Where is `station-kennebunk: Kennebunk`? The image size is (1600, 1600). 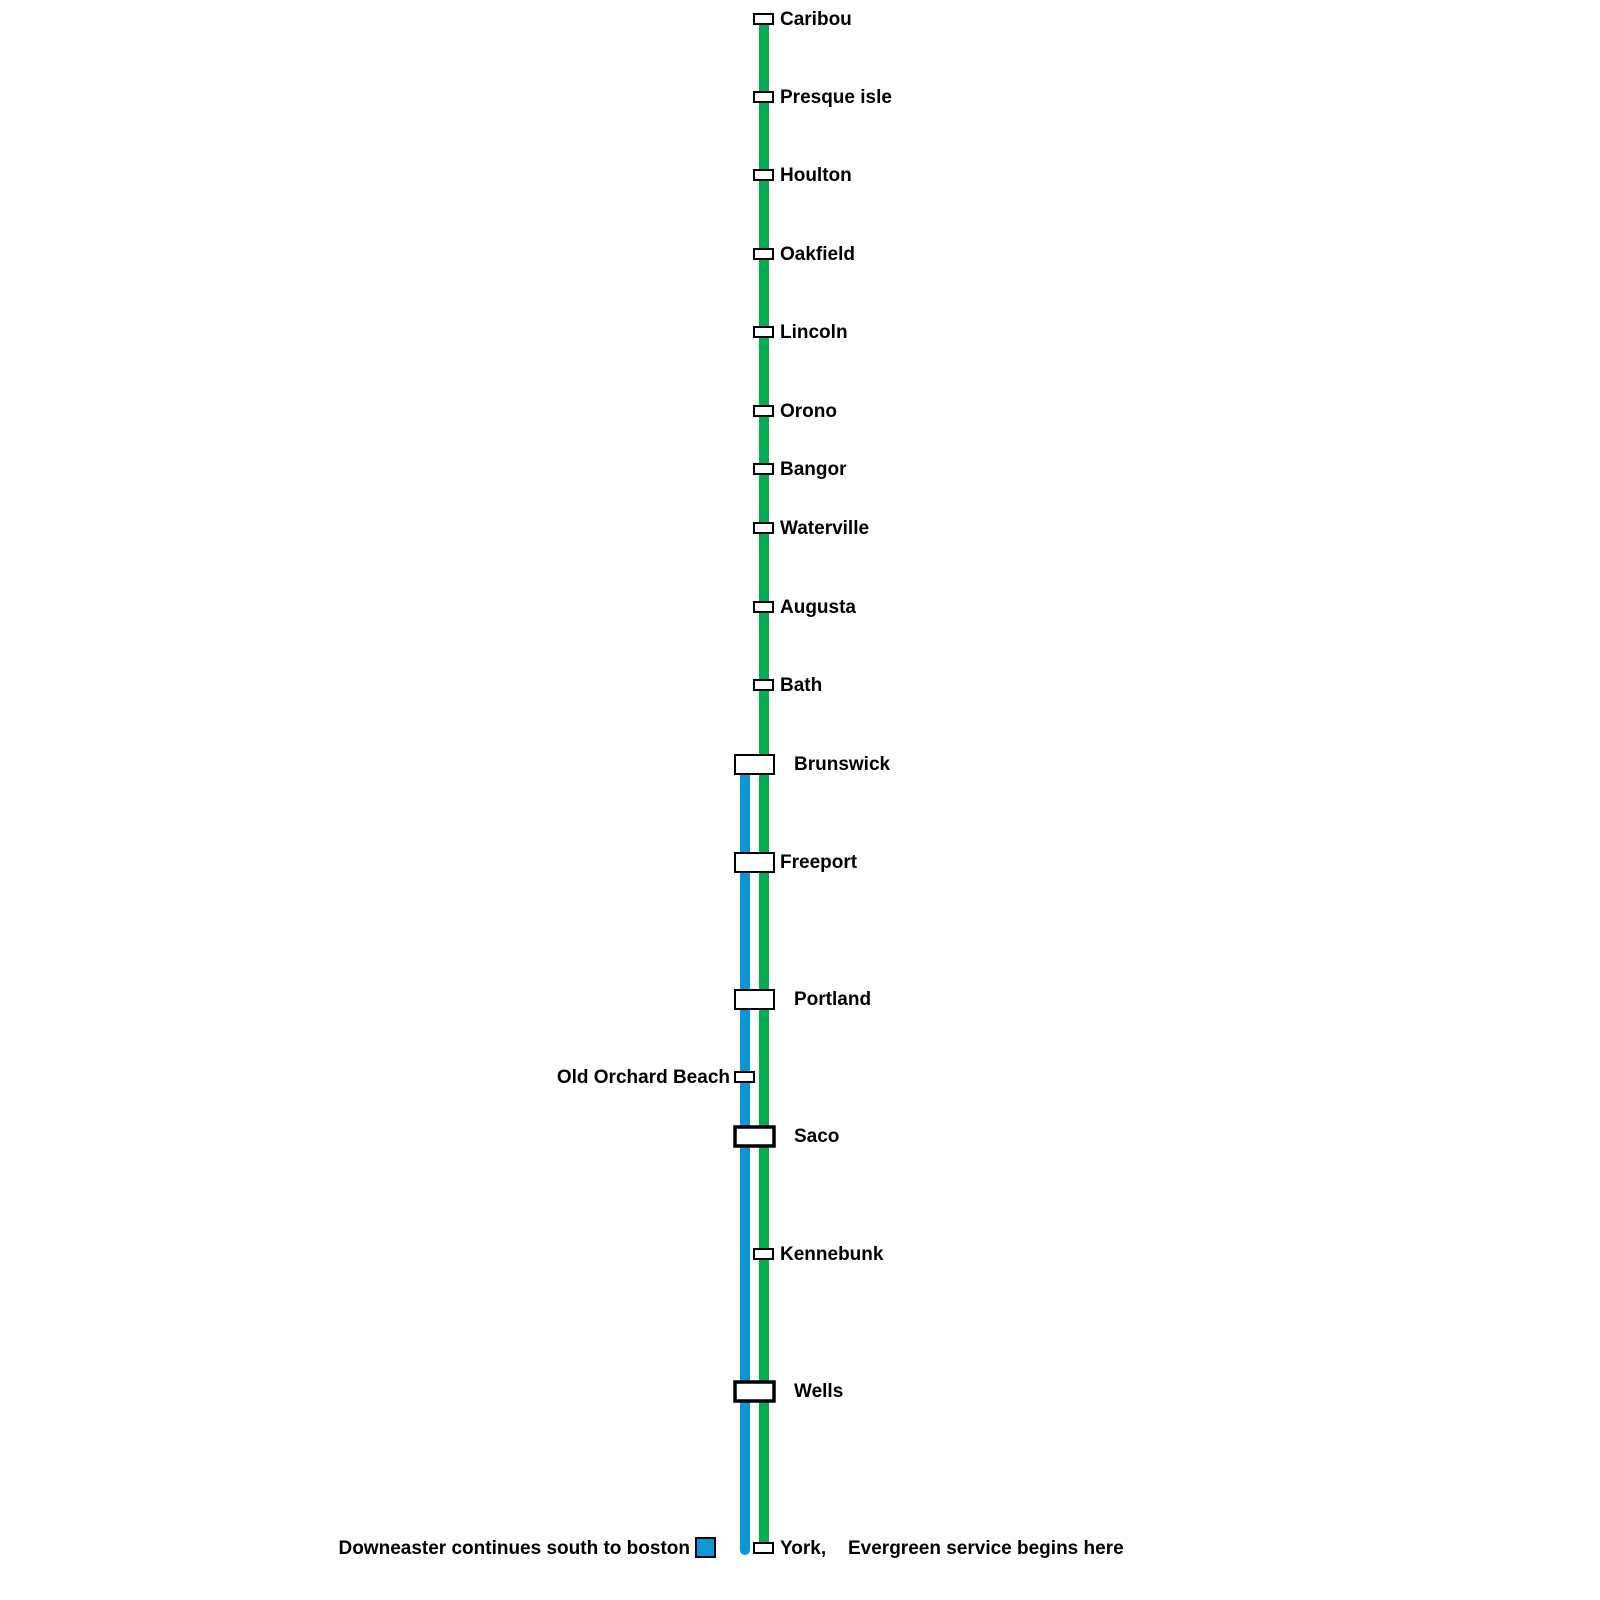 station-kennebunk: Kennebunk is located at coordinates (818, 1254).